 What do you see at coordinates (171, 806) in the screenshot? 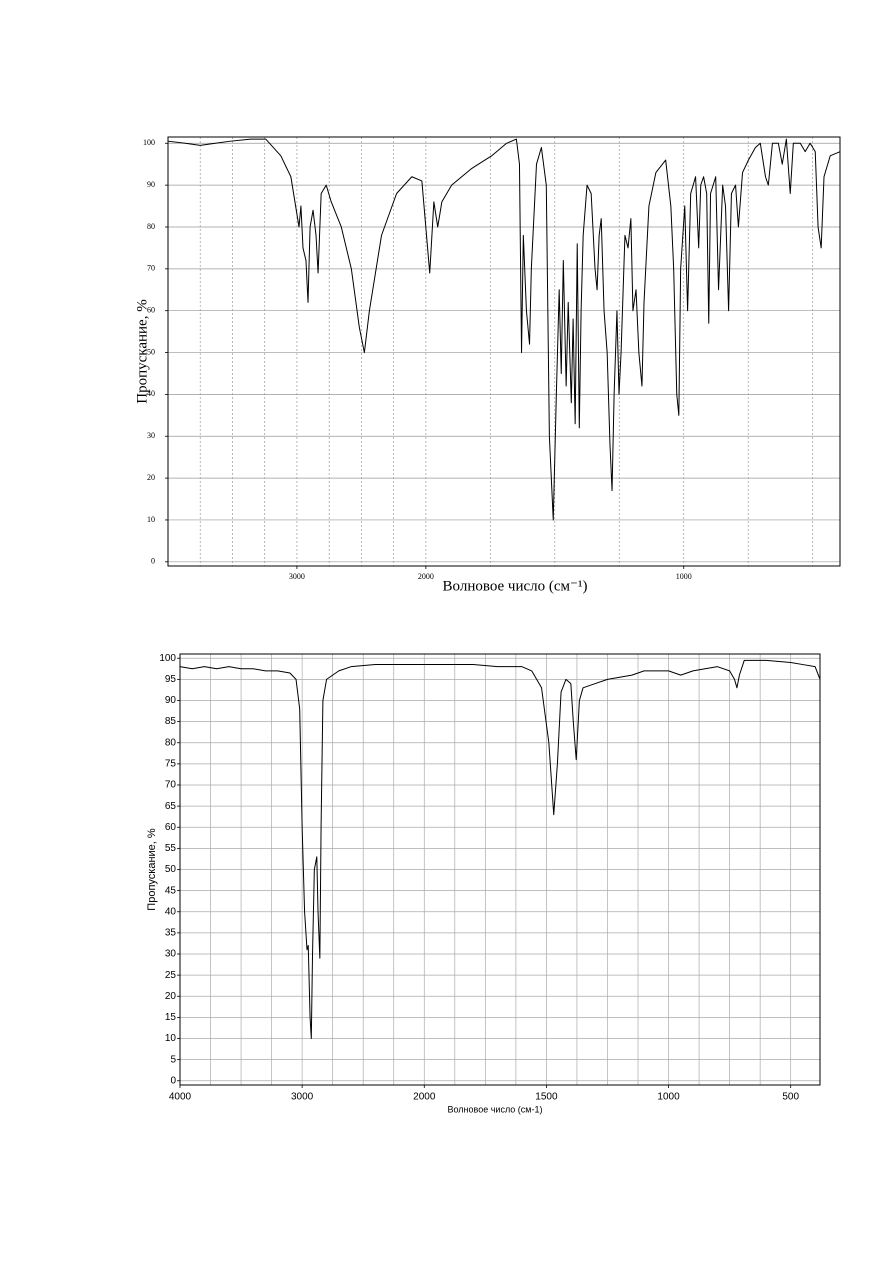
I see `y-tick-label: 65` at bounding box center [171, 806].